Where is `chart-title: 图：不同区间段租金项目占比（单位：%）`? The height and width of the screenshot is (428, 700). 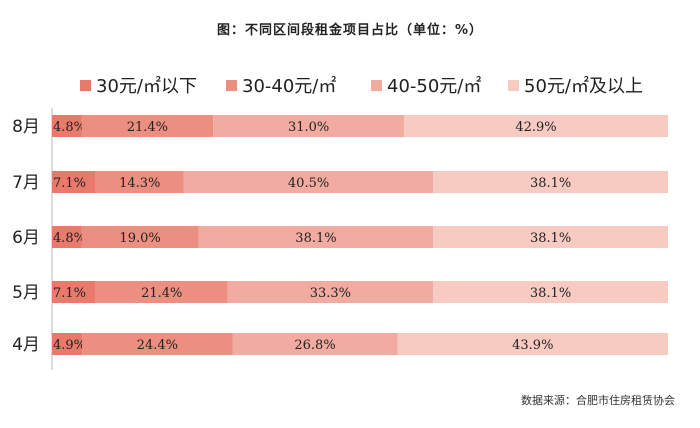
chart-title: 图：不同区间段租金项目占比（单位：%） is located at coordinates (350, 30).